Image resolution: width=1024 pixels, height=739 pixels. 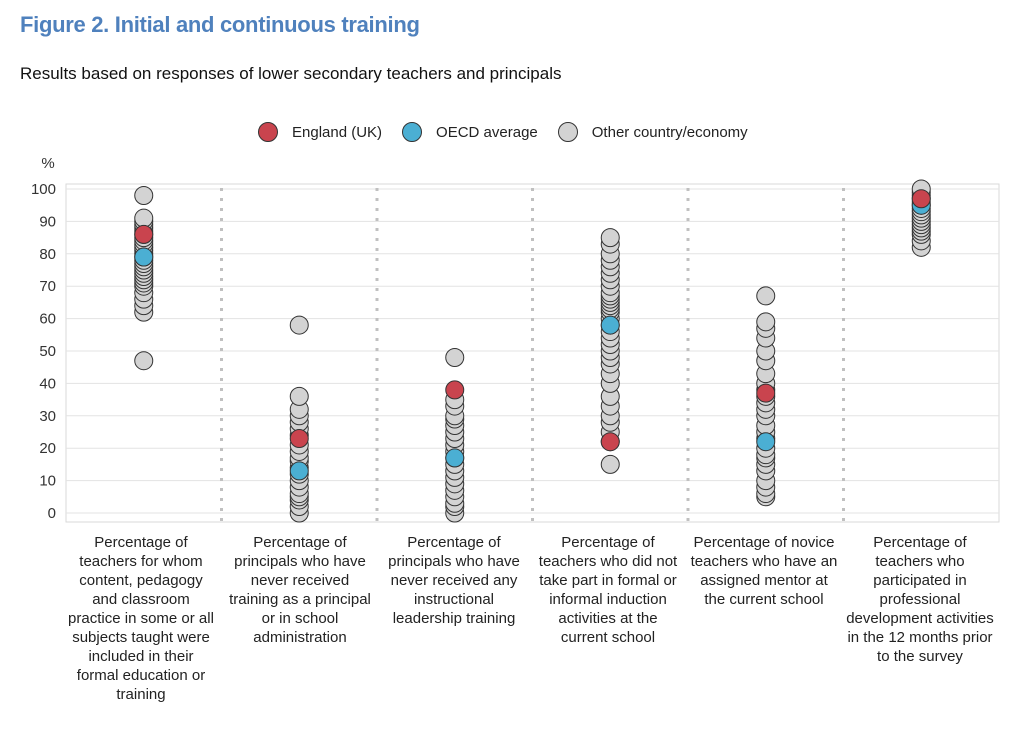 I want to click on point-england-cat6, so click(x=921, y=199).